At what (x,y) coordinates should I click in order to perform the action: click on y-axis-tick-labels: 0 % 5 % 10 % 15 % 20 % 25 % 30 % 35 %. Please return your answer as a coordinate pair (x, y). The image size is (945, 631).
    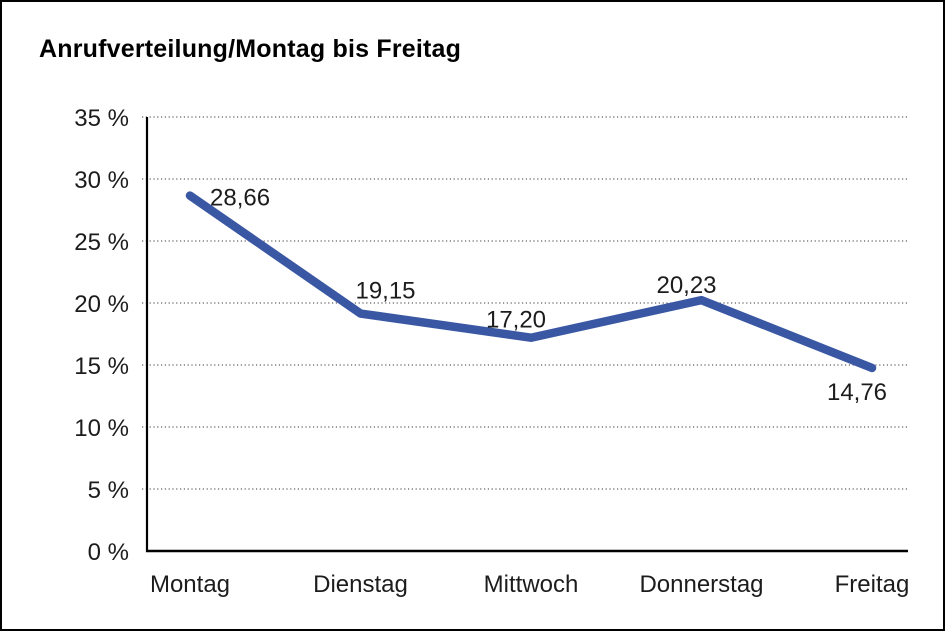
    Looking at the image, I should click on (101, 335).